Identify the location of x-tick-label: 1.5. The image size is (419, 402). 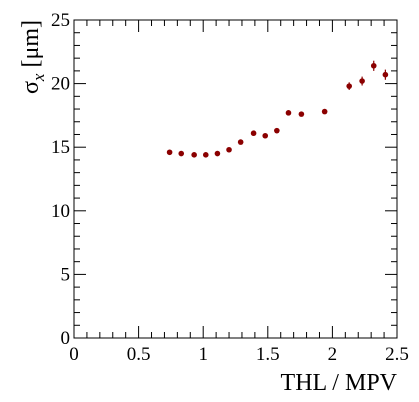
(268, 354).